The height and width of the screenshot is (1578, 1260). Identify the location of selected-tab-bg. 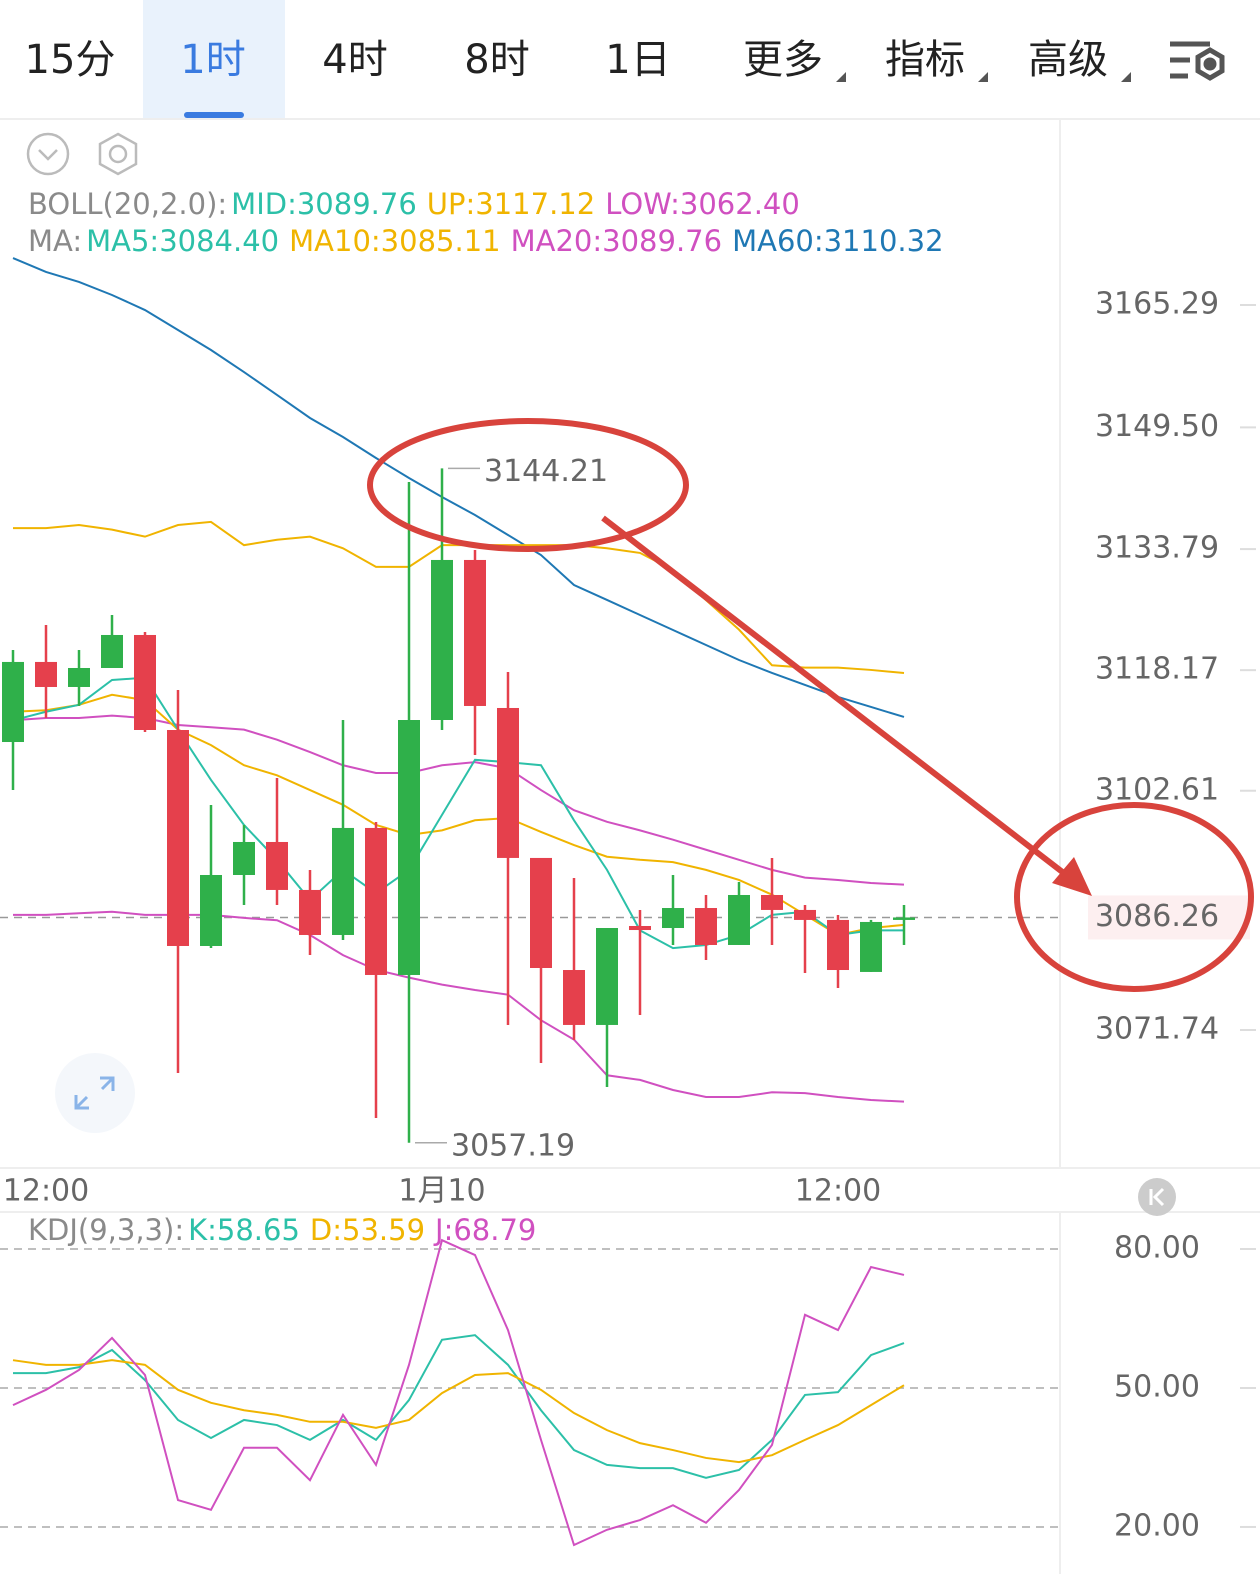
(214, 59).